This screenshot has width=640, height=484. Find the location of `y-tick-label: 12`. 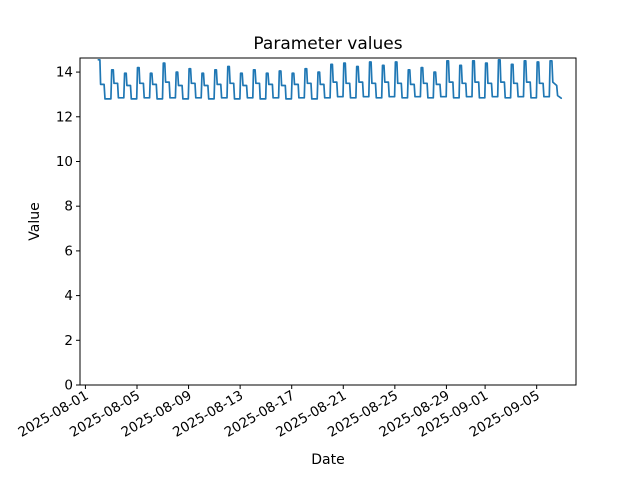

y-tick-label: 12 is located at coordinates (64, 117).